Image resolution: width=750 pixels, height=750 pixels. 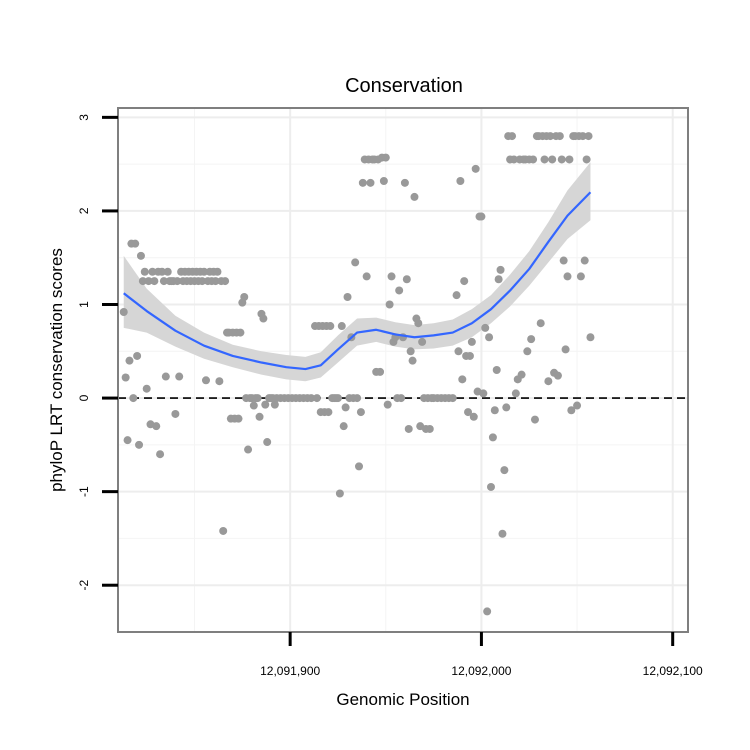 What do you see at coordinates (56, 370) in the screenshot?
I see `y-axis-label: phyloP LRT conservation scores` at bounding box center [56, 370].